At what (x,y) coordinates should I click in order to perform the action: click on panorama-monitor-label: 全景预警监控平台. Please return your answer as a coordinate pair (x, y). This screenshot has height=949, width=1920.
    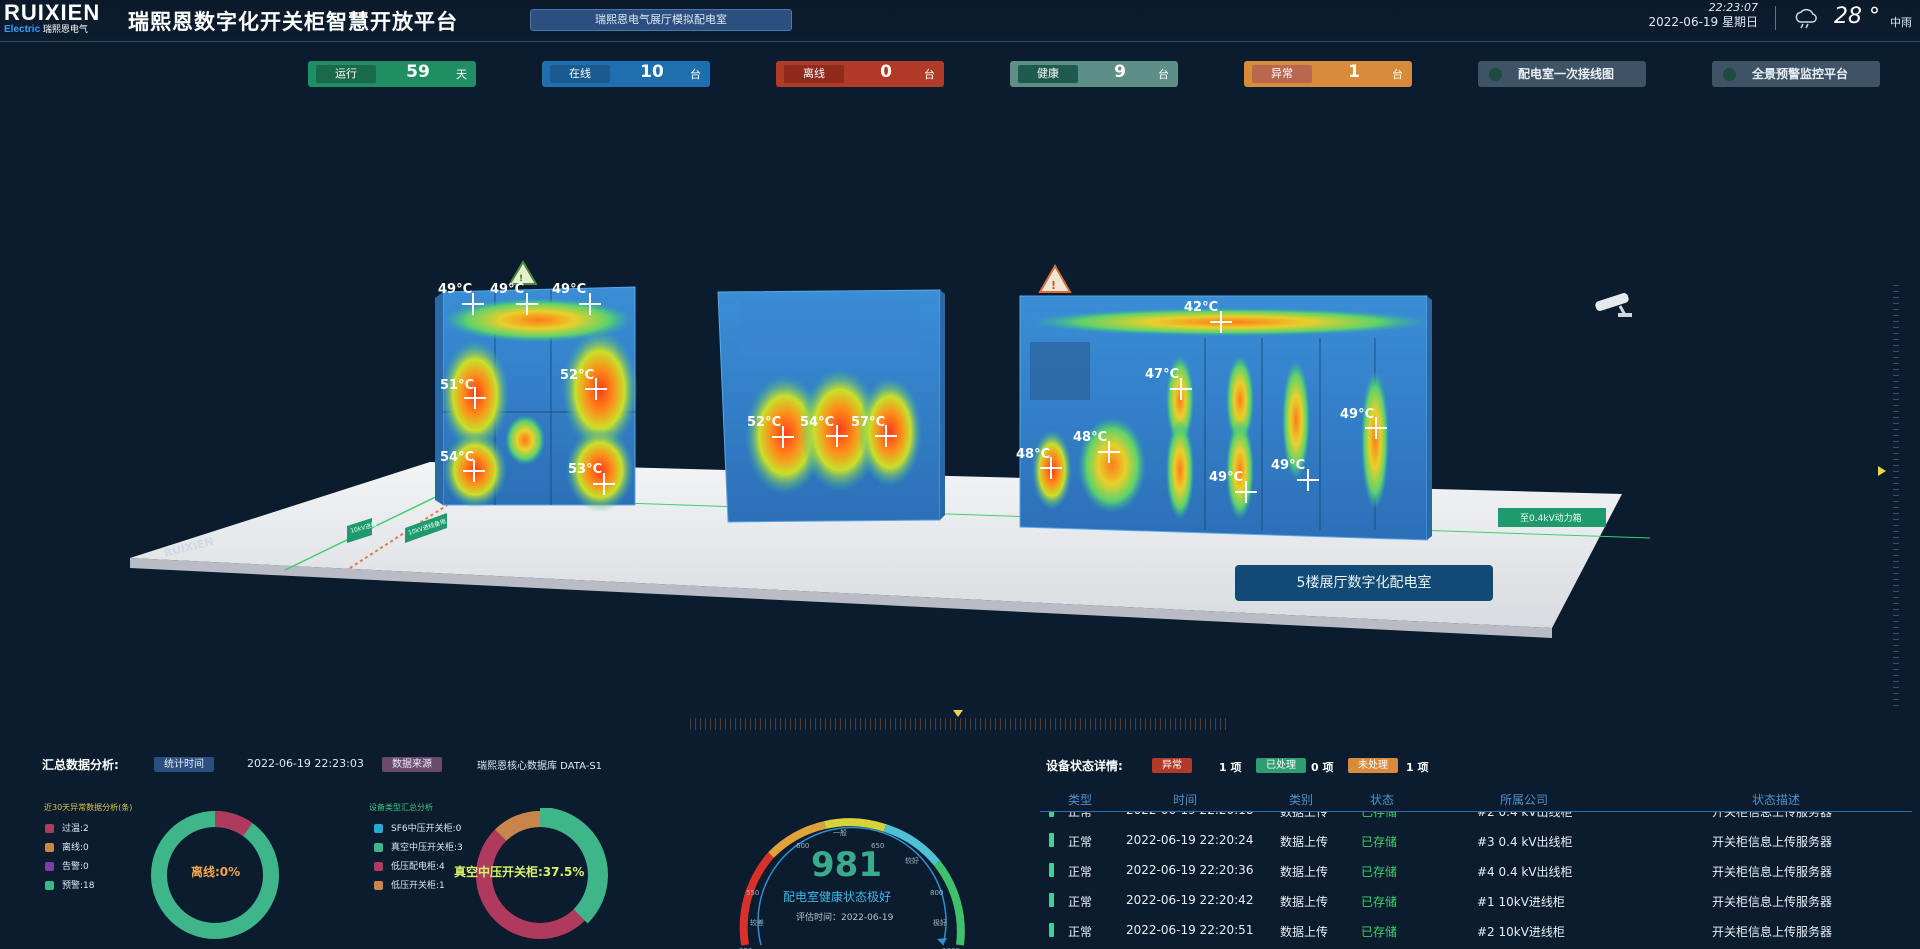
    Looking at the image, I should click on (1800, 74).